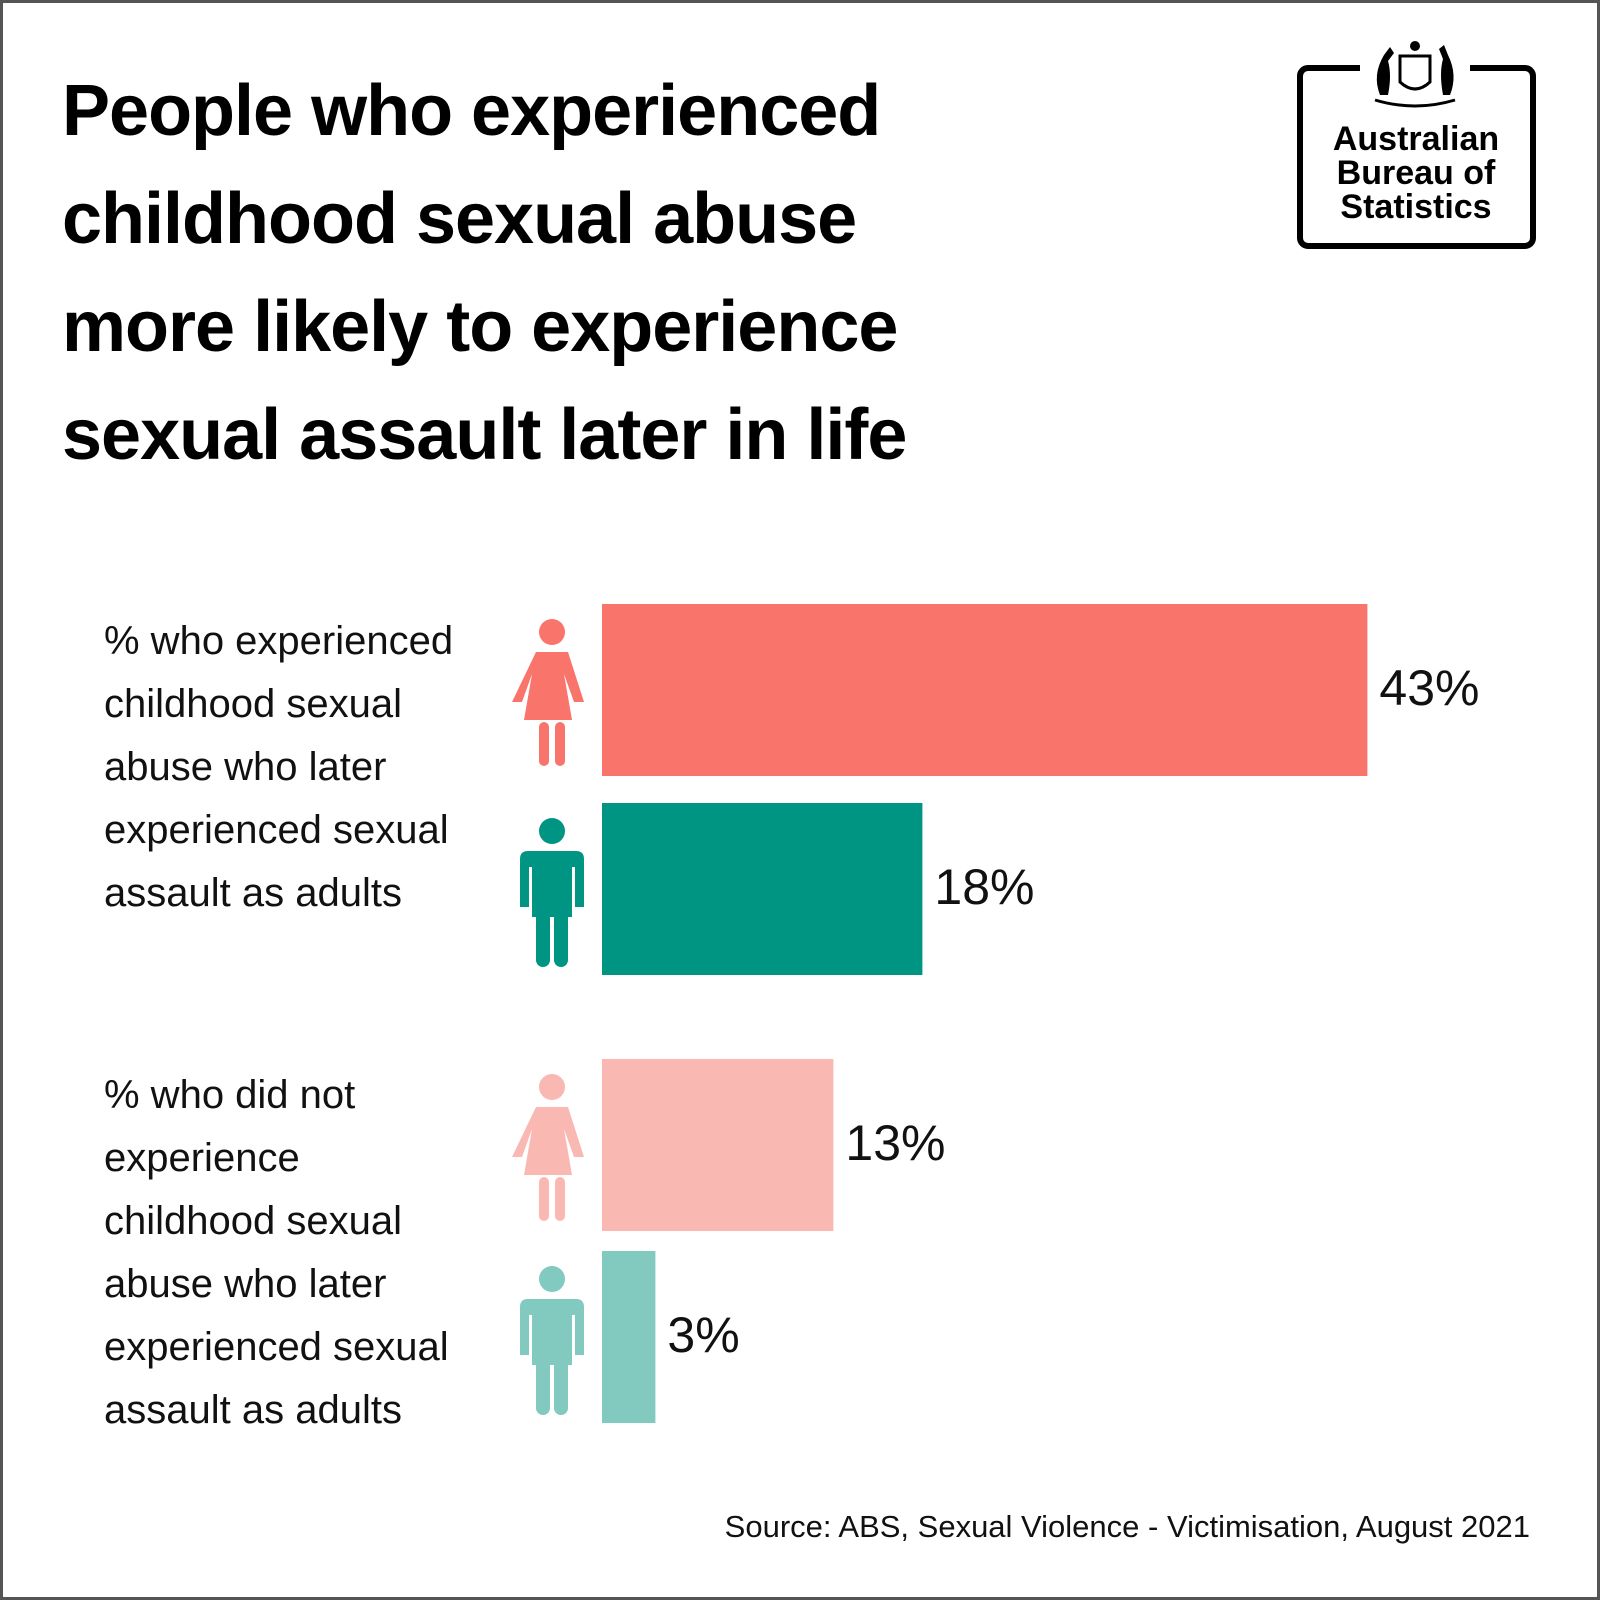  Describe the element at coordinates (703, 1335) in the screenshot. I see `value-label: 3%` at that location.